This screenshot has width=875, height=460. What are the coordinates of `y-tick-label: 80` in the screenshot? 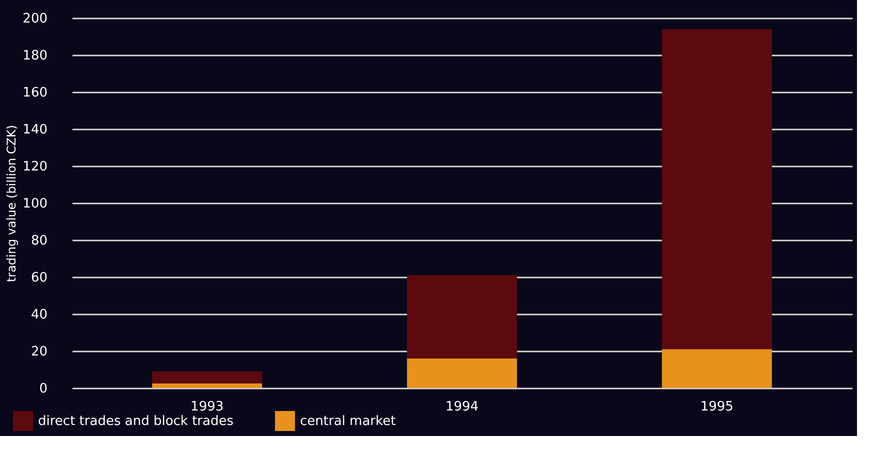 It's located at (39, 241).